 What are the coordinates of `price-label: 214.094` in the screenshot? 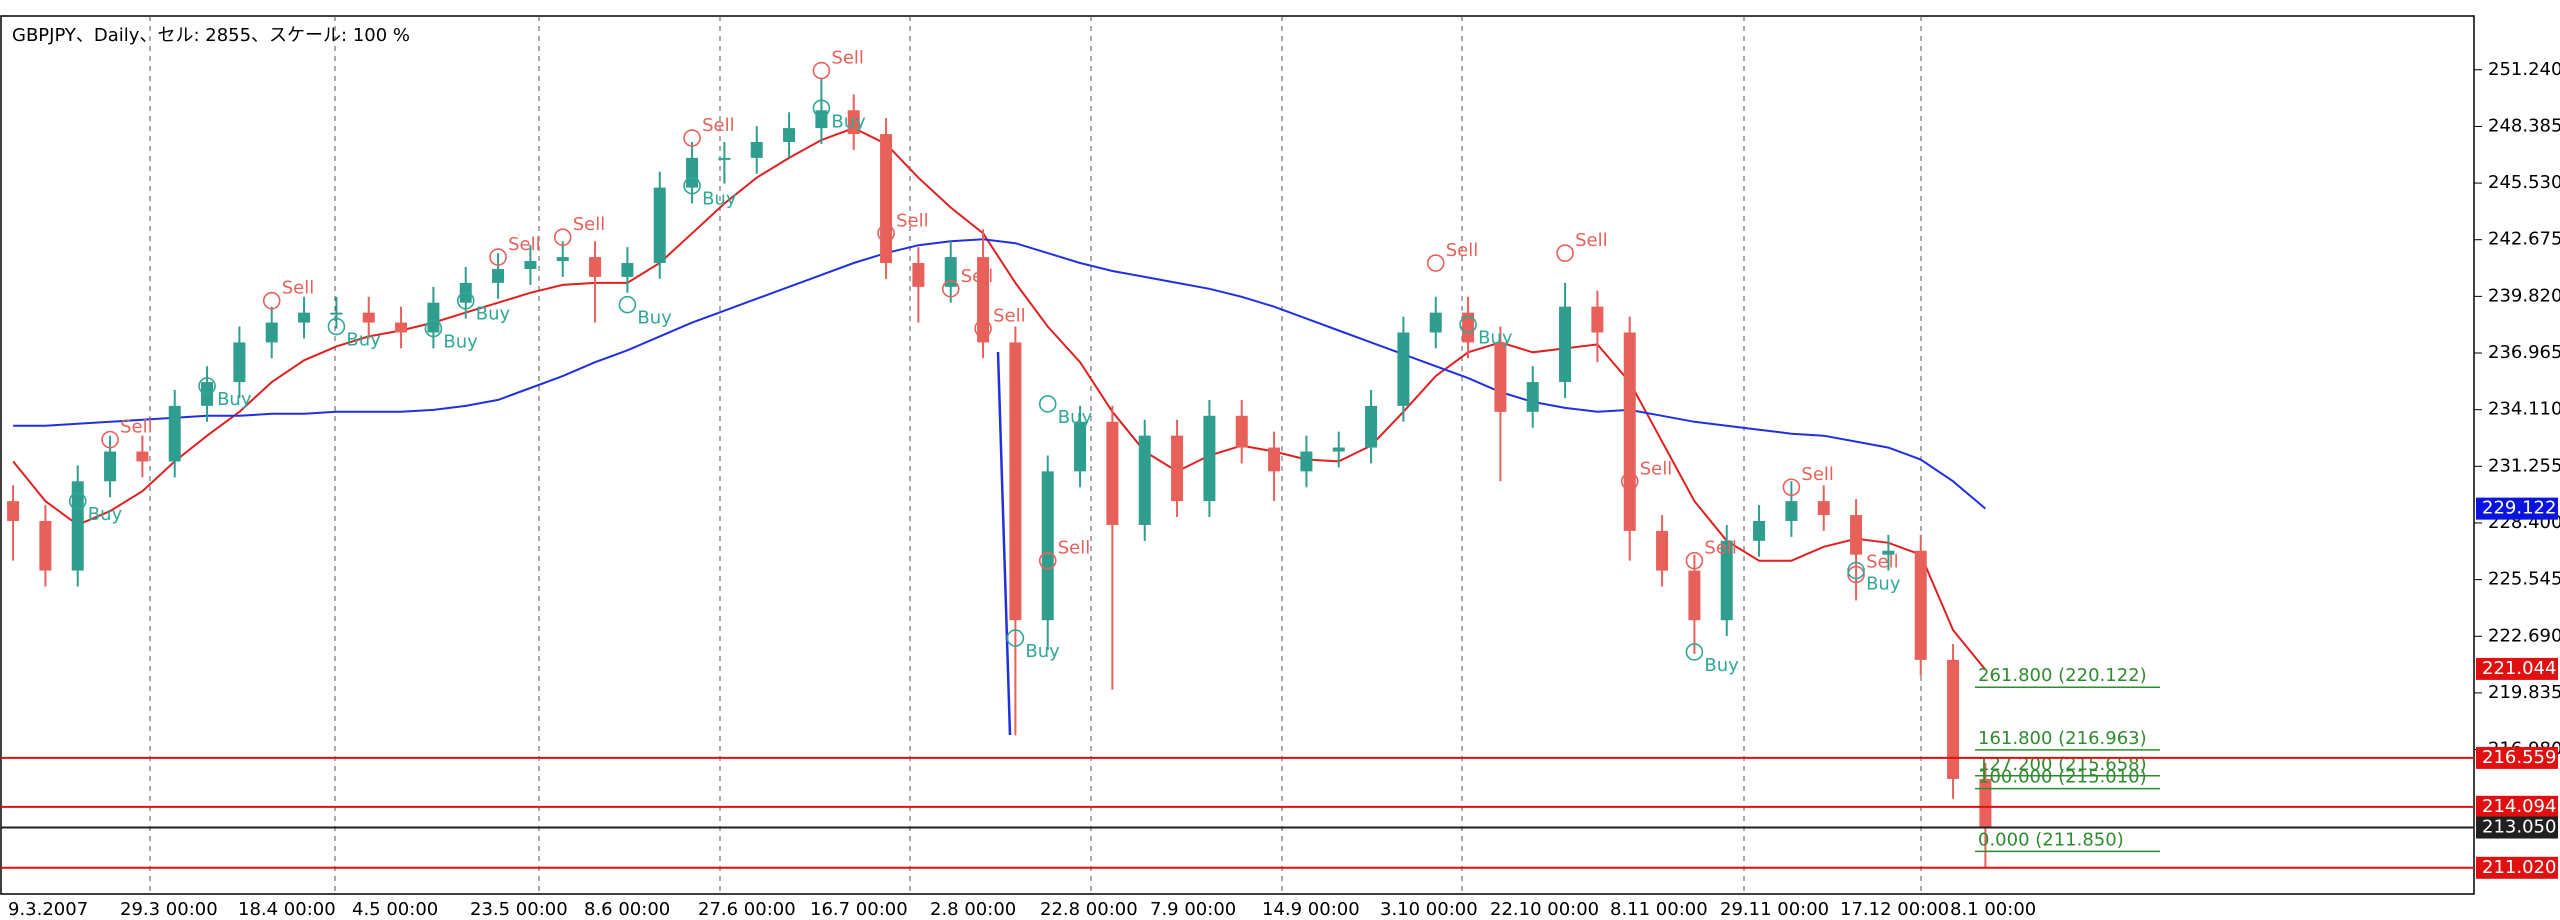 It's located at (2519, 806).